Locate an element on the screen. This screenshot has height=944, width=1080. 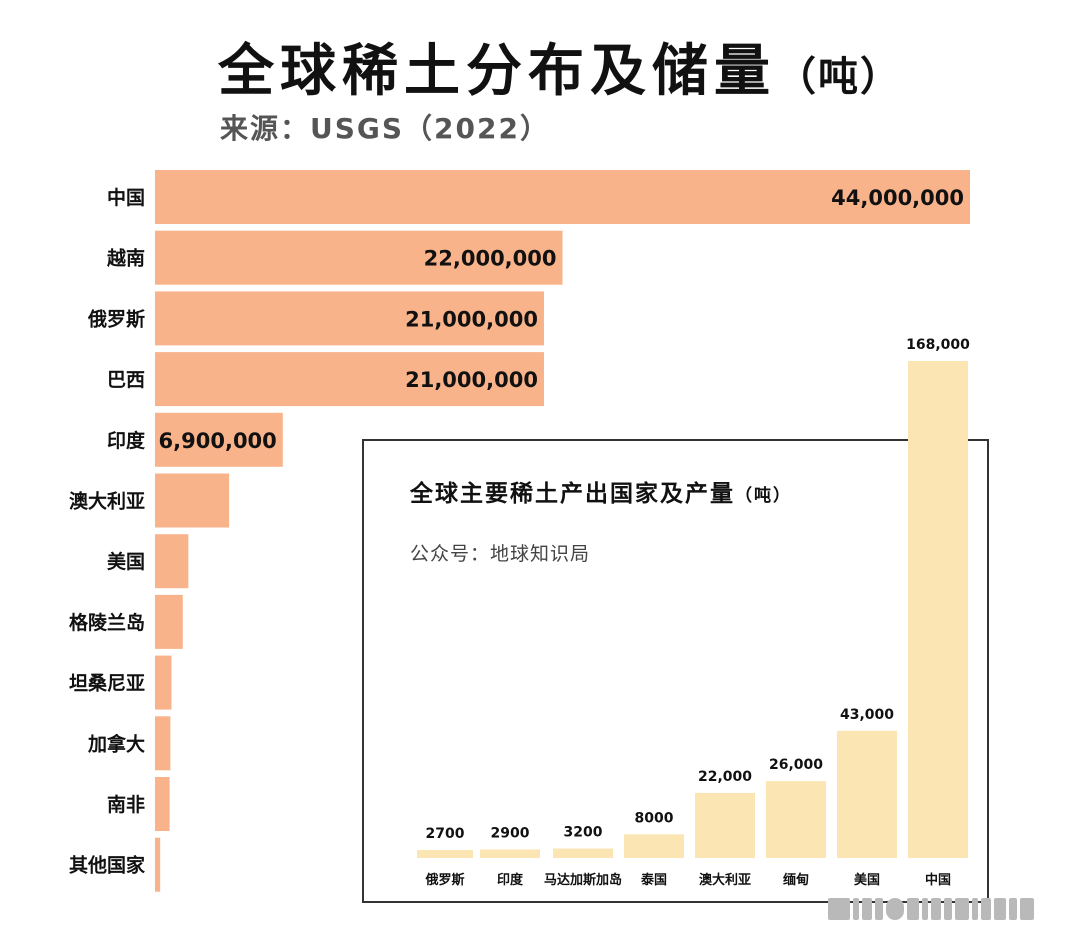
production-category-label: 马达加斯加岛 is located at coordinates (583, 880).